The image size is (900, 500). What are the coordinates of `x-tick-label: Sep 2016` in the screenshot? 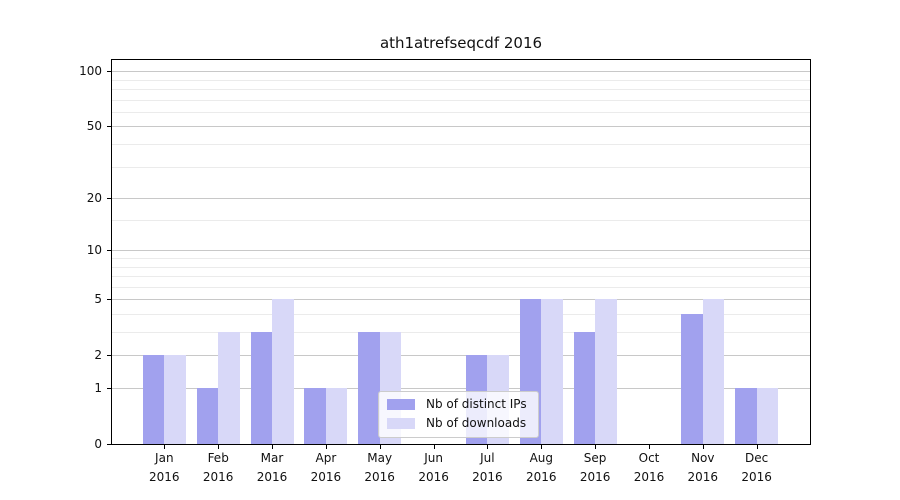 It's located at (595, 468).